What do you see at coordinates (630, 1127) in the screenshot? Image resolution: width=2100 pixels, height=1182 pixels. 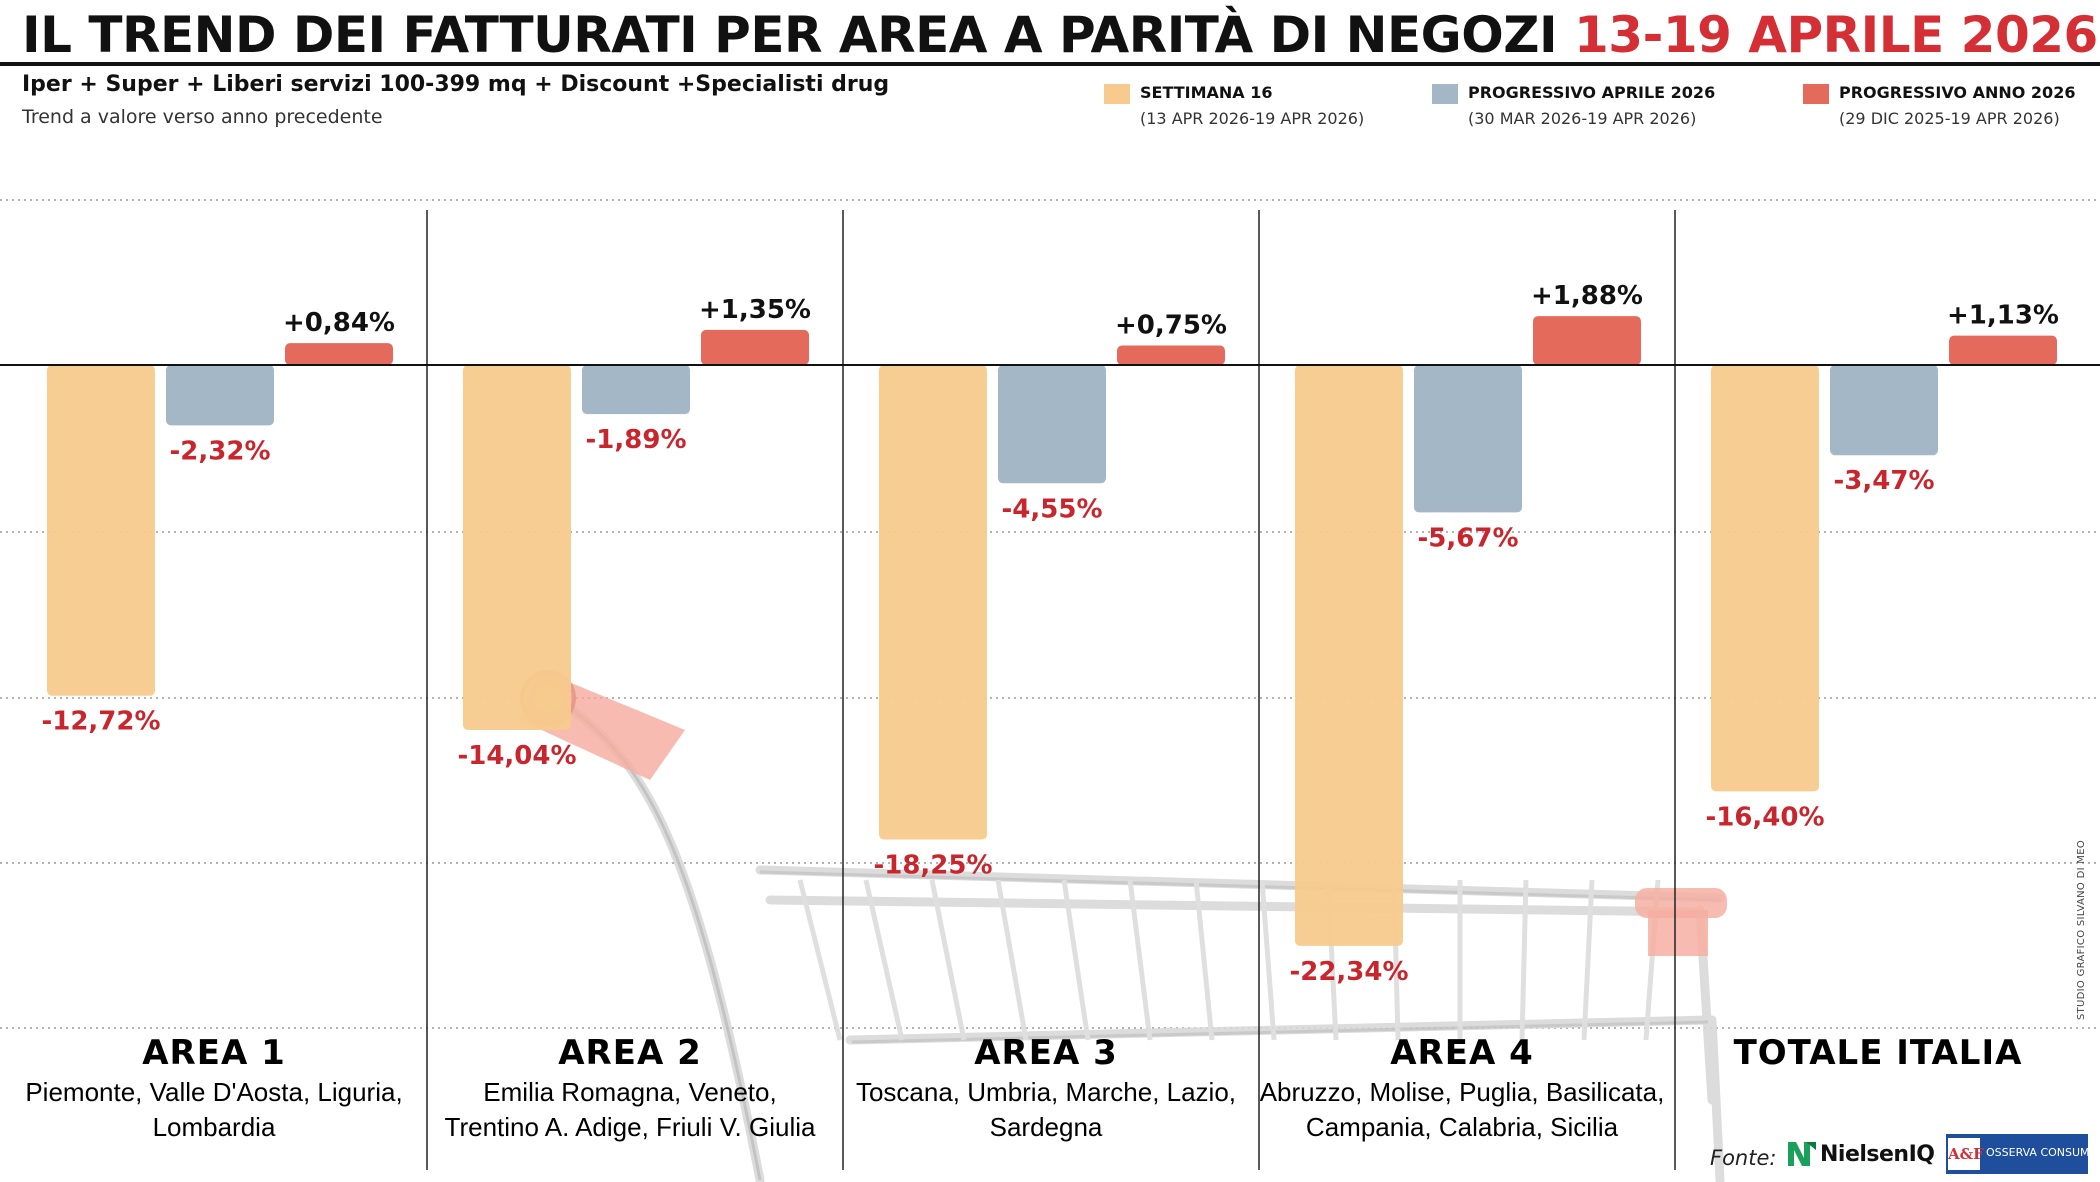 I see `category-description: Trentino A. Adige, Friuli V. Giulia` at bounding box center [630, 1127].